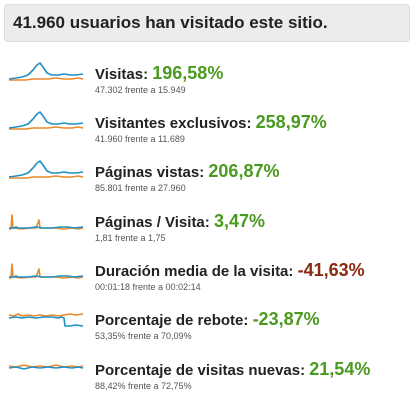 This screenshot has height=410, width=416. I want to click on metric-label: Visitantes exclusivos, so click(171, 123).